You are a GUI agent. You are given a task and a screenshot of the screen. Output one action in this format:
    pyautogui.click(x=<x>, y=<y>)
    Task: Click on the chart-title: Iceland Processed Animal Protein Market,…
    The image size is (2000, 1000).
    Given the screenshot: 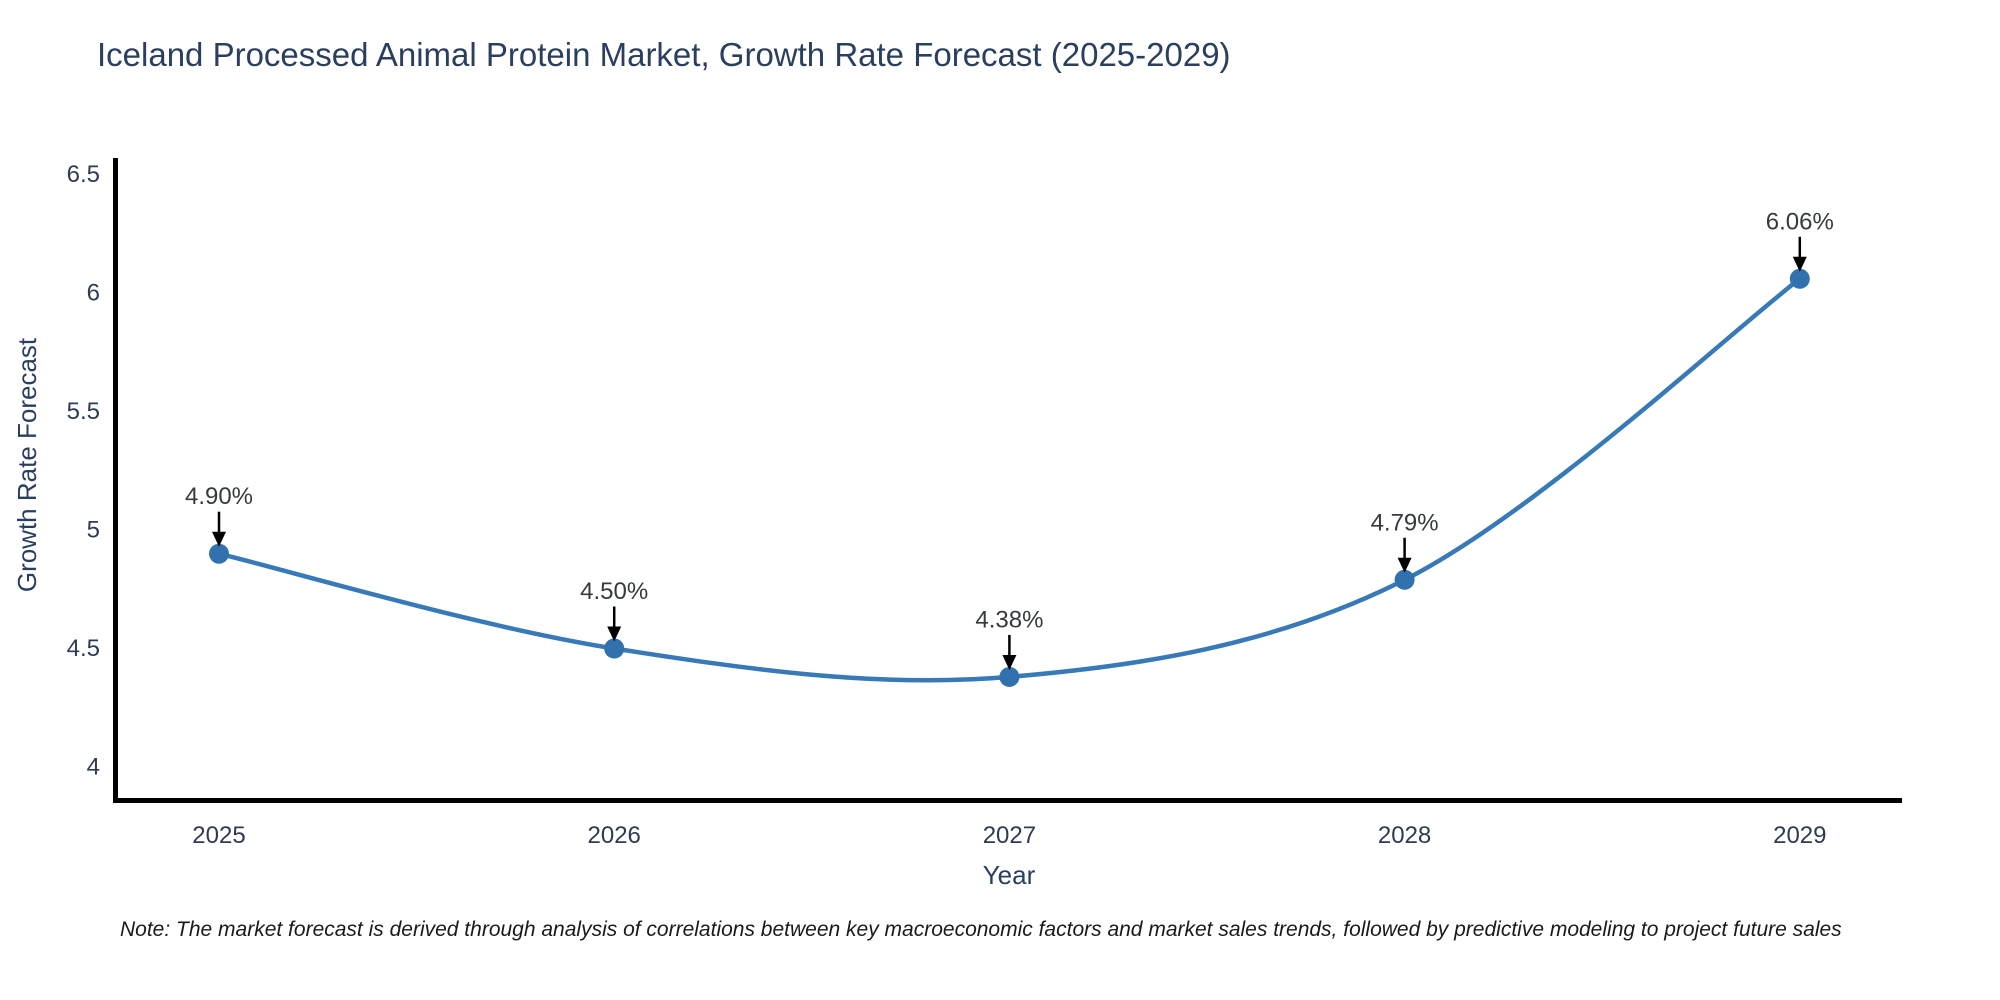 What is the action you would take?
    pyautogui.click(x=664, y=54)
    